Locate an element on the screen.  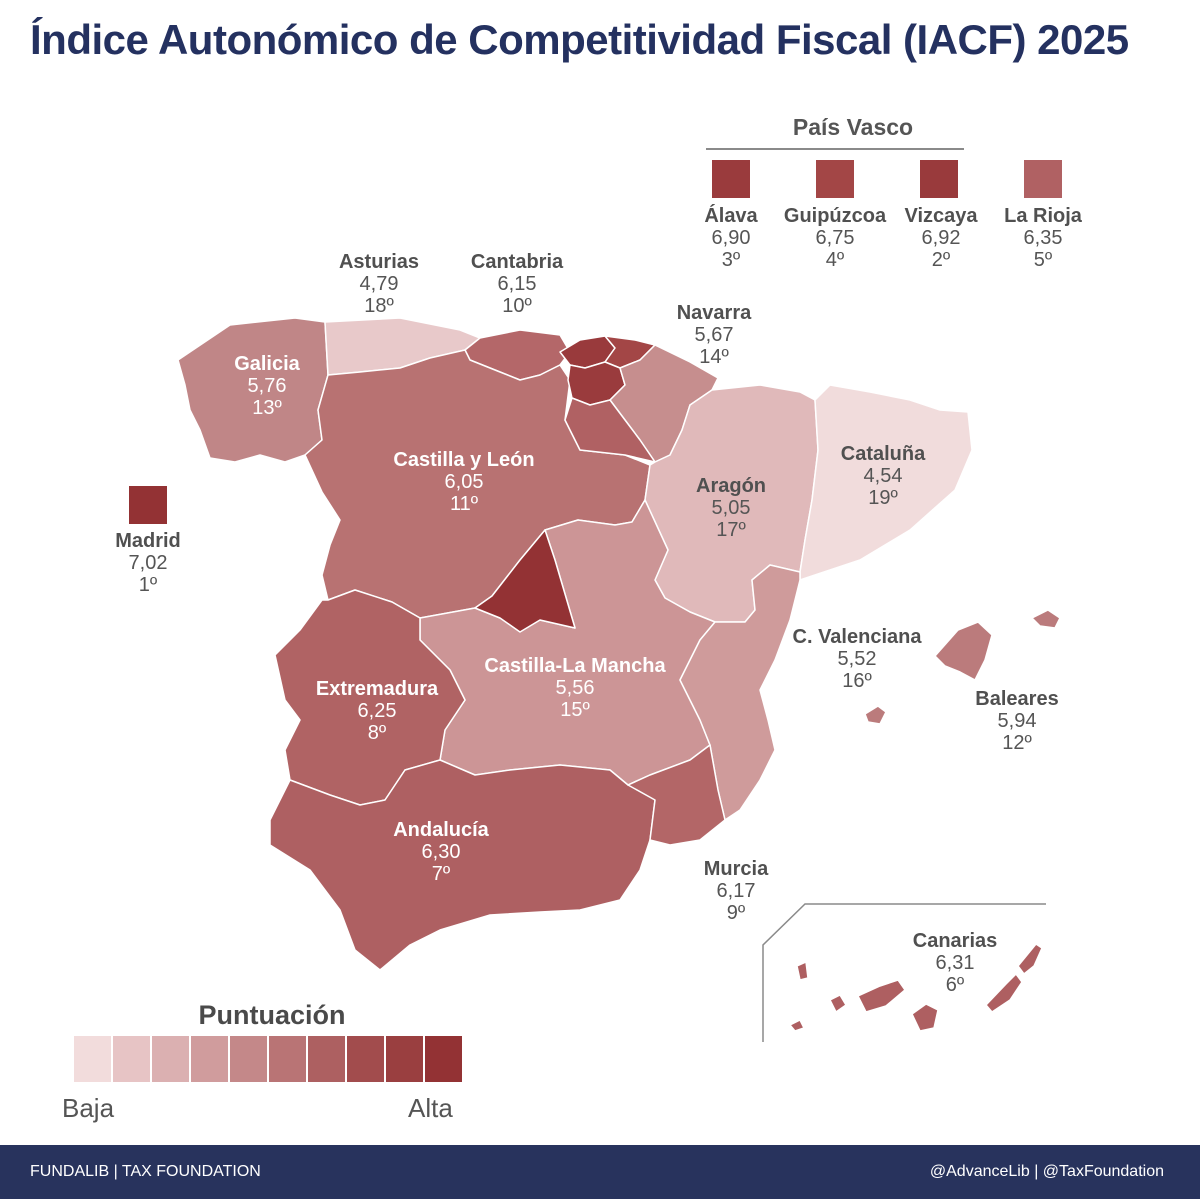
label-murcia: Murcia 6,17 9º is located at coordinates (736, 891).